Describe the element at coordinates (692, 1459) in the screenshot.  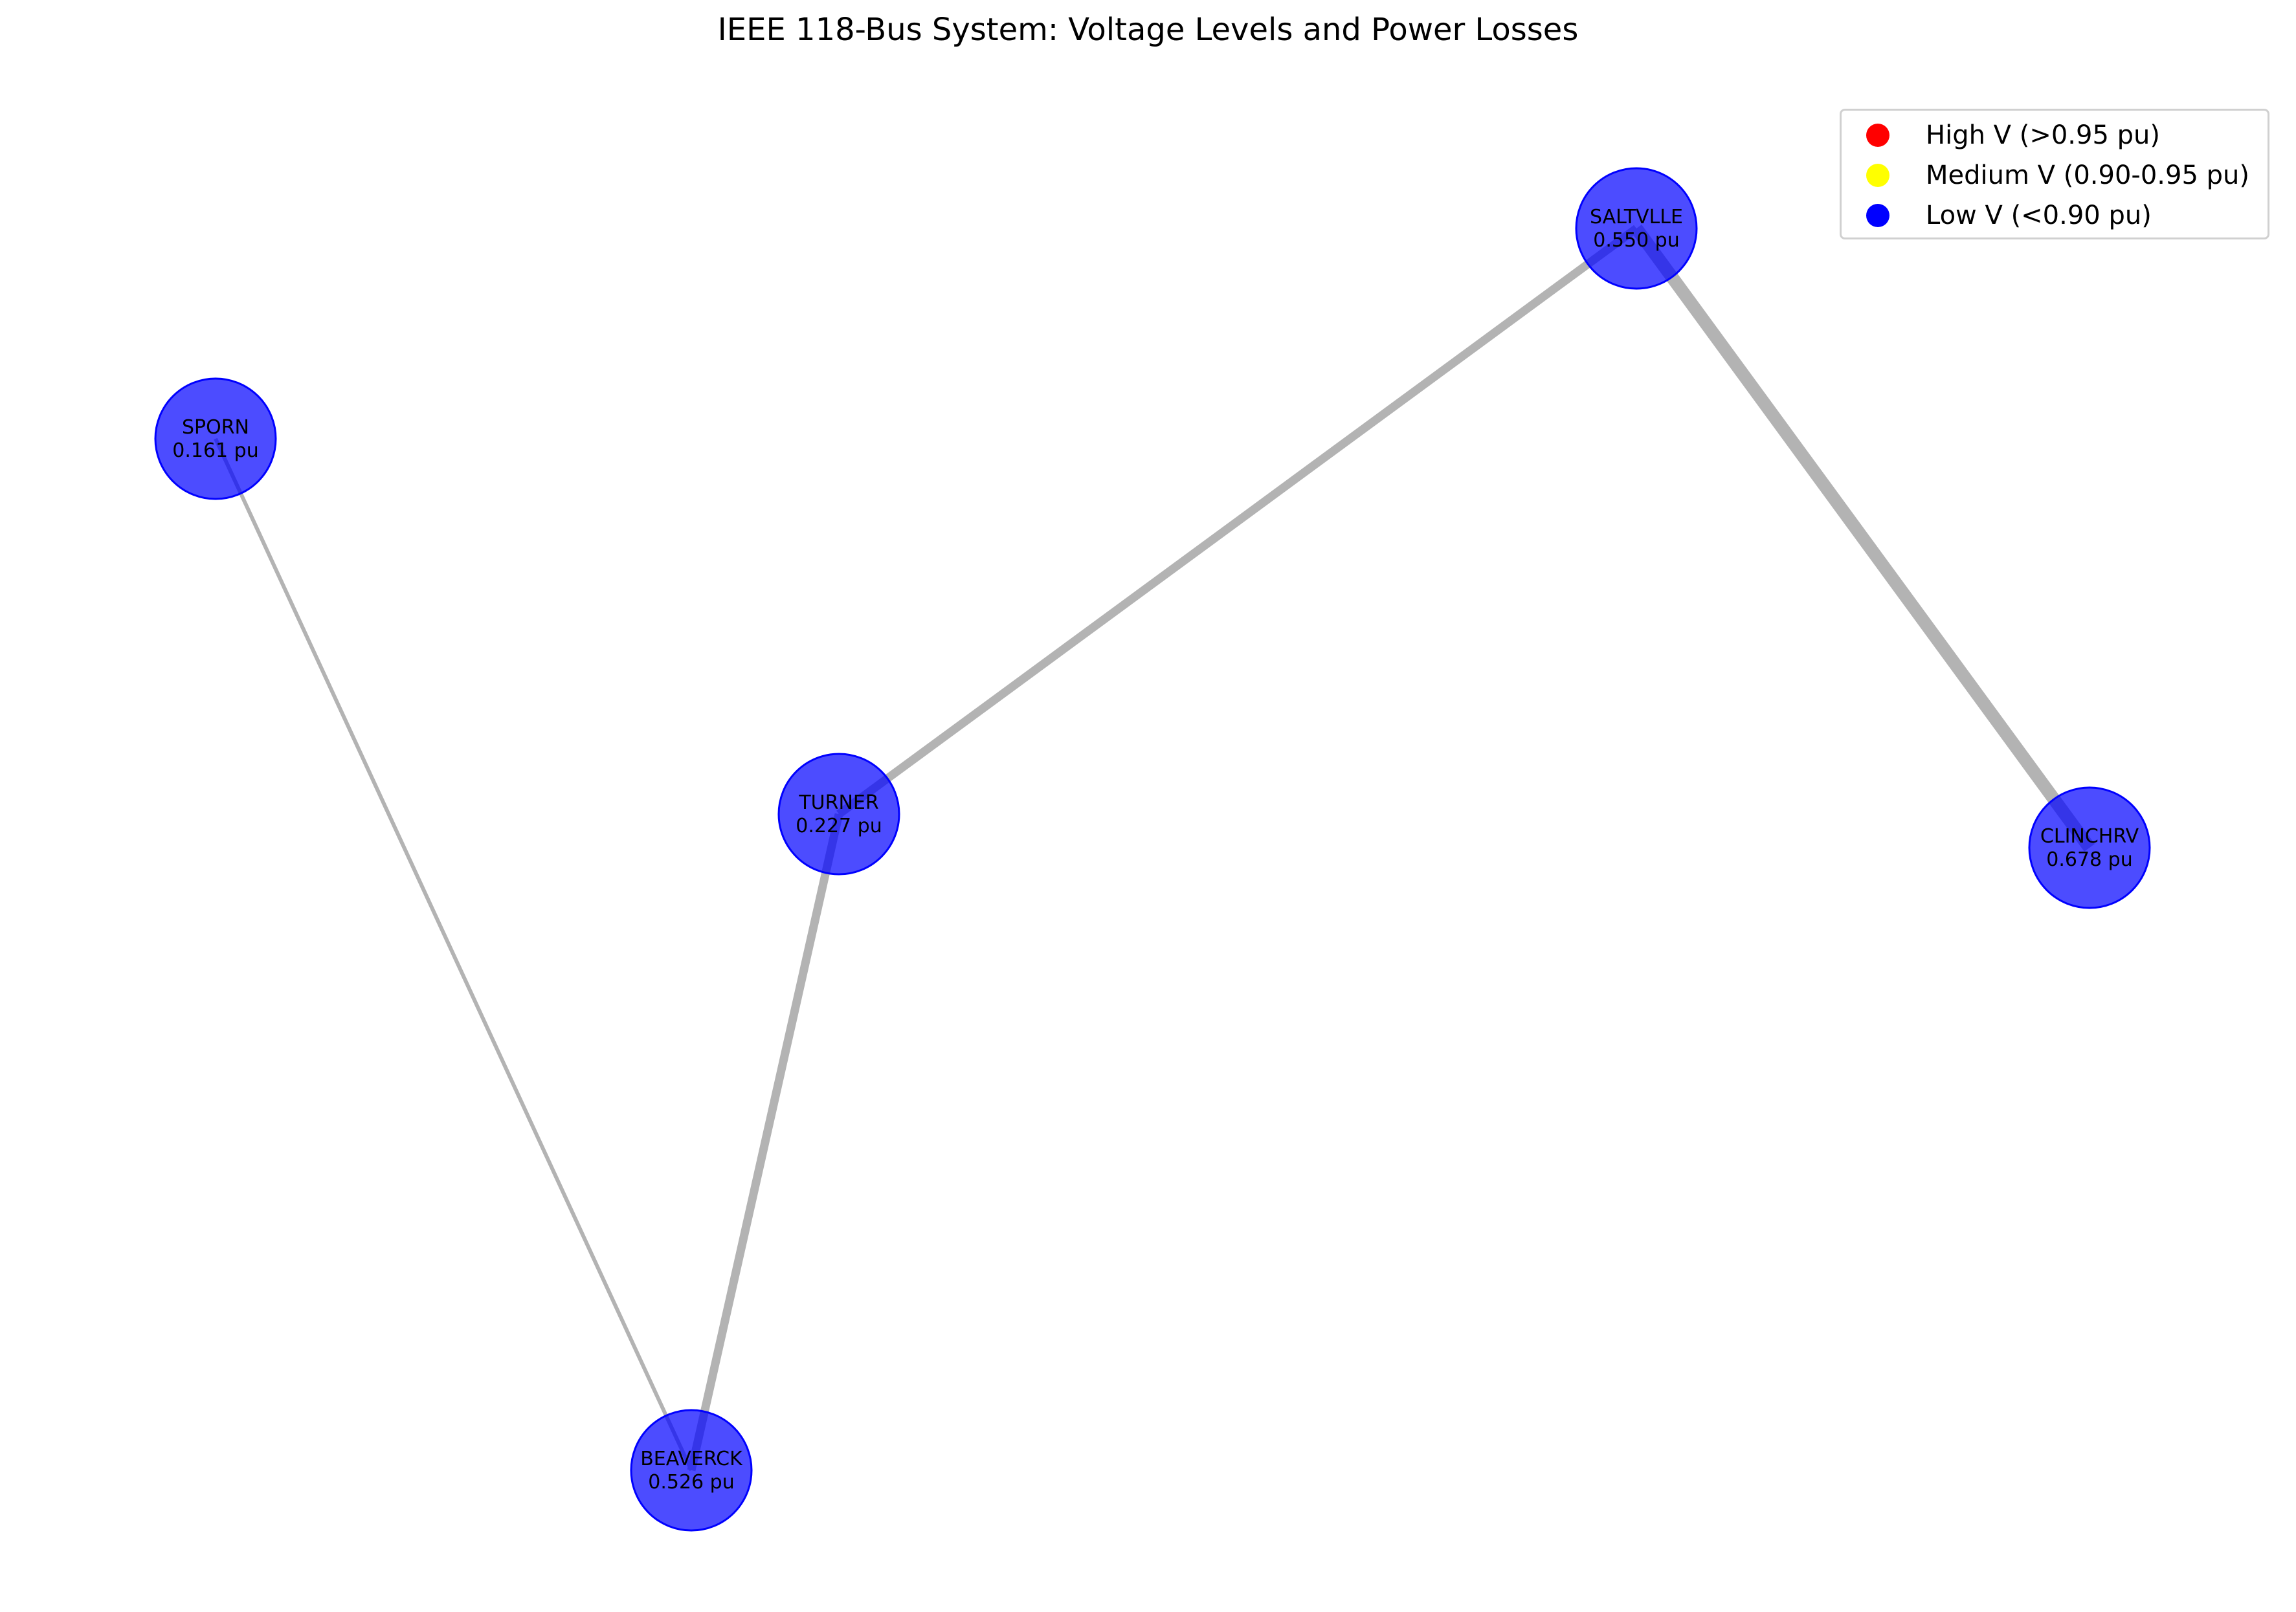
I see `node-name-label: BEAVERCK` at that location.